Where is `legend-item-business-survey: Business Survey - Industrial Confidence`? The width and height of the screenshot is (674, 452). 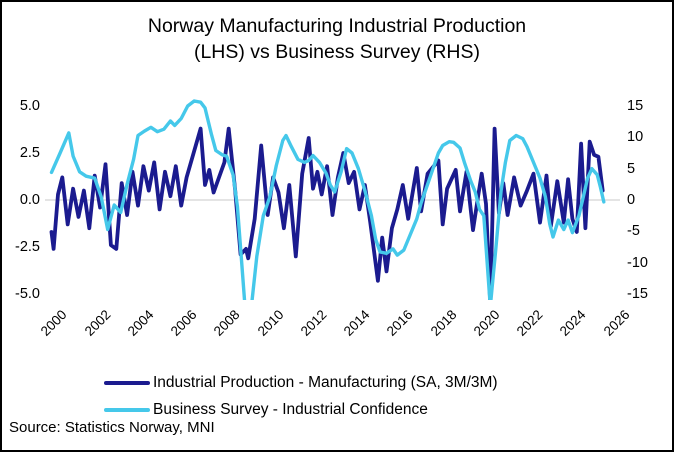 legend-item-business-survey: Business Survey - Industrial Confidence is located at coordinates (301, 409).